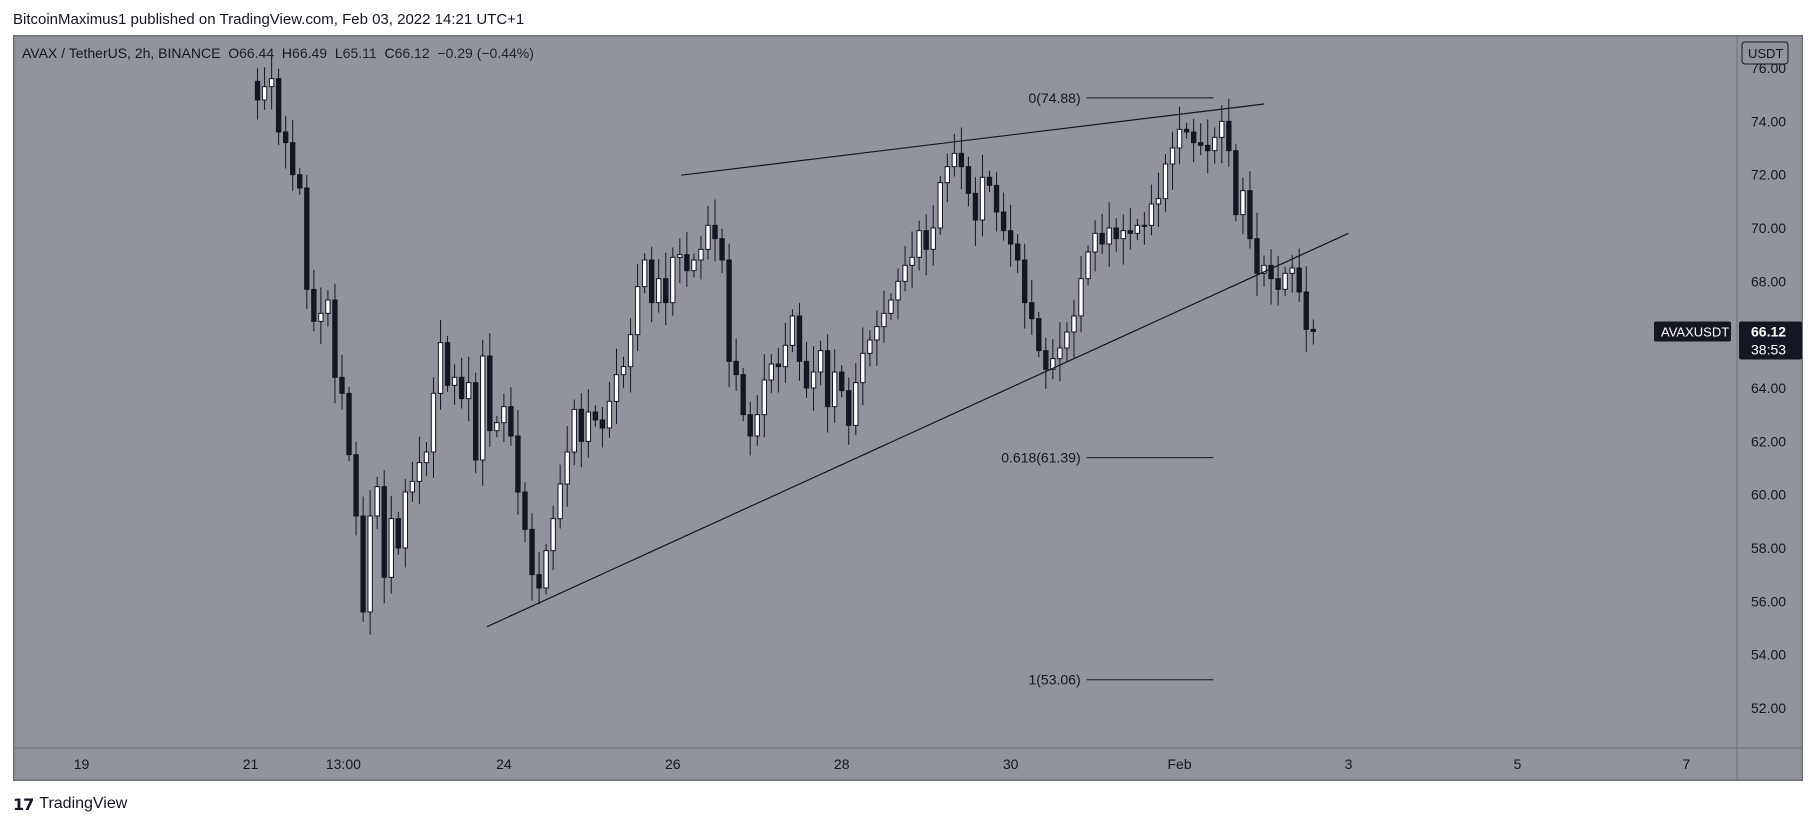 Image resolution: width=1813 pixels, height=826 pixels. Describe the element at coordinates (1768, 708) in the screenshot. I see `y-tick-label: 52.00` at that location.